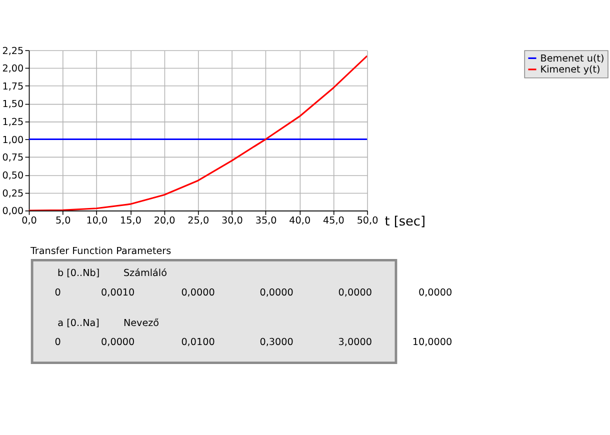 This screenshot has height=435, width=610. Describe the element at coordinates (198, 342) in the screenshot. I see `text: 0,0100` at that location.